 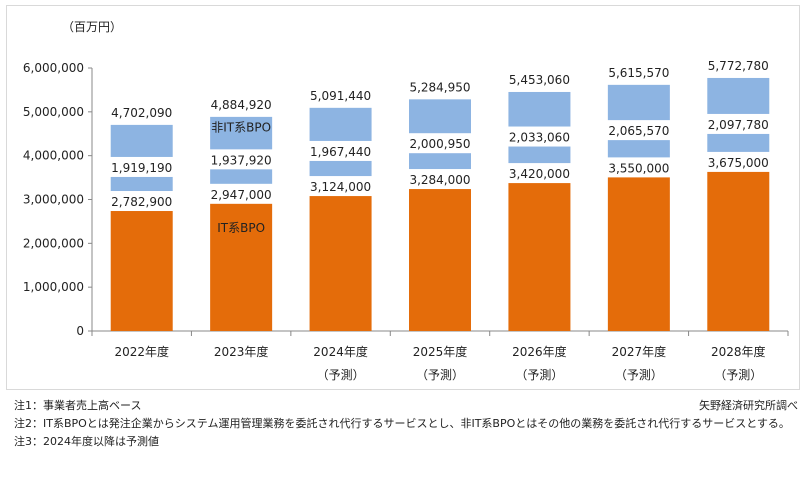 I want to click on data-label-it-bpo: 2,947,000, so click(x=241, y=195).